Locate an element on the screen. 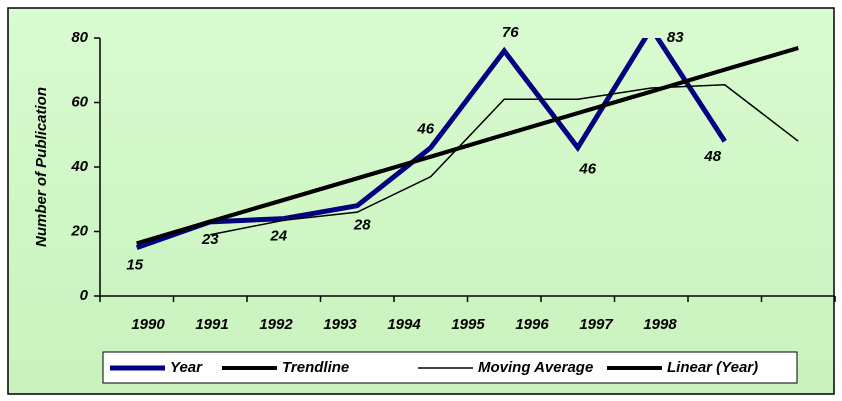 This screenshot has height=401, width=842. data-label: 15 is located at coordinates (134, 265).